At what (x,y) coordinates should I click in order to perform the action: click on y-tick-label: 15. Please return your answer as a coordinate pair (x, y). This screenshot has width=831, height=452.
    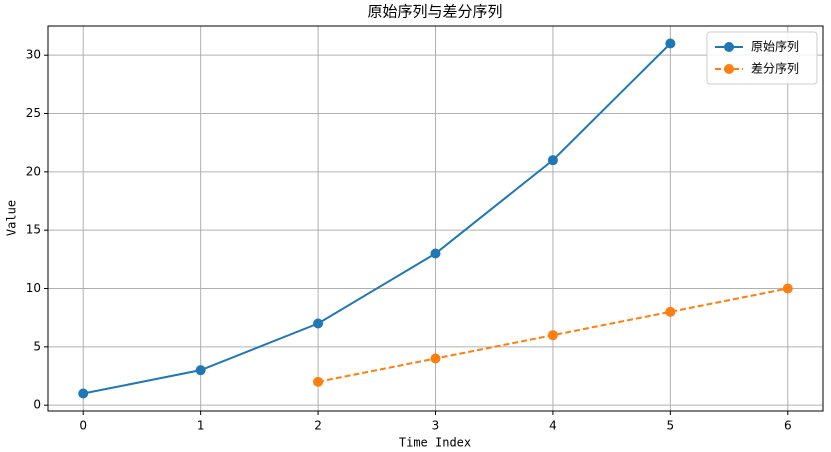
    Looking at the image, I should click on (33, 230).